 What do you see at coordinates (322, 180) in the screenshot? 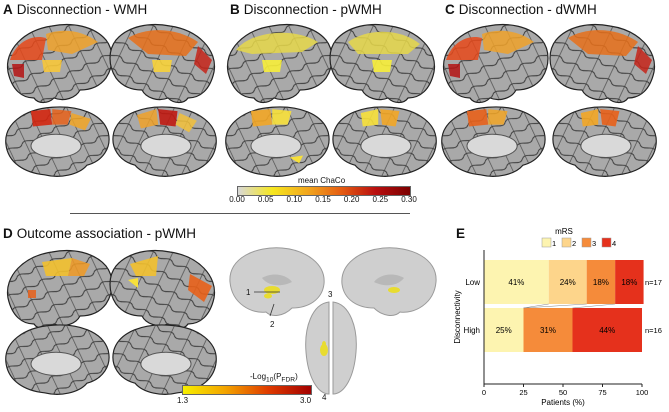
I see `chaco-colorbar-label: mean ChaCo` at bounding box center [322, 180].